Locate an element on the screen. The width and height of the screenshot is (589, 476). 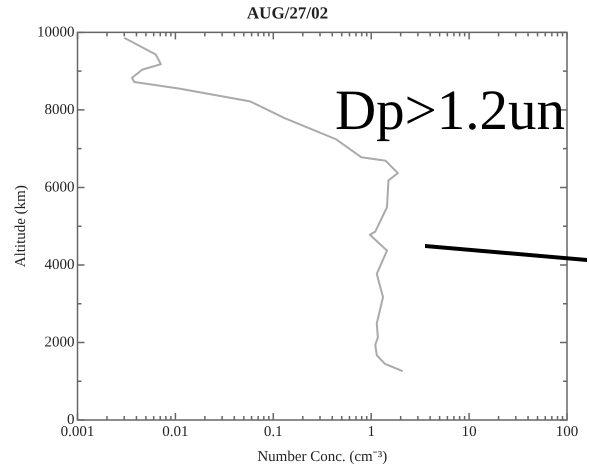
x-tick-label: 1 is located at coordinates (371, 432).